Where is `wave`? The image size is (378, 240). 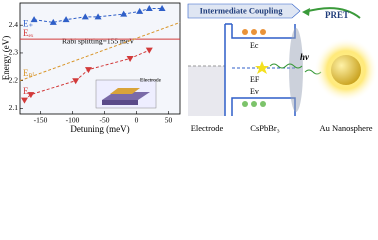
wave is located at coordinates (286, 66).